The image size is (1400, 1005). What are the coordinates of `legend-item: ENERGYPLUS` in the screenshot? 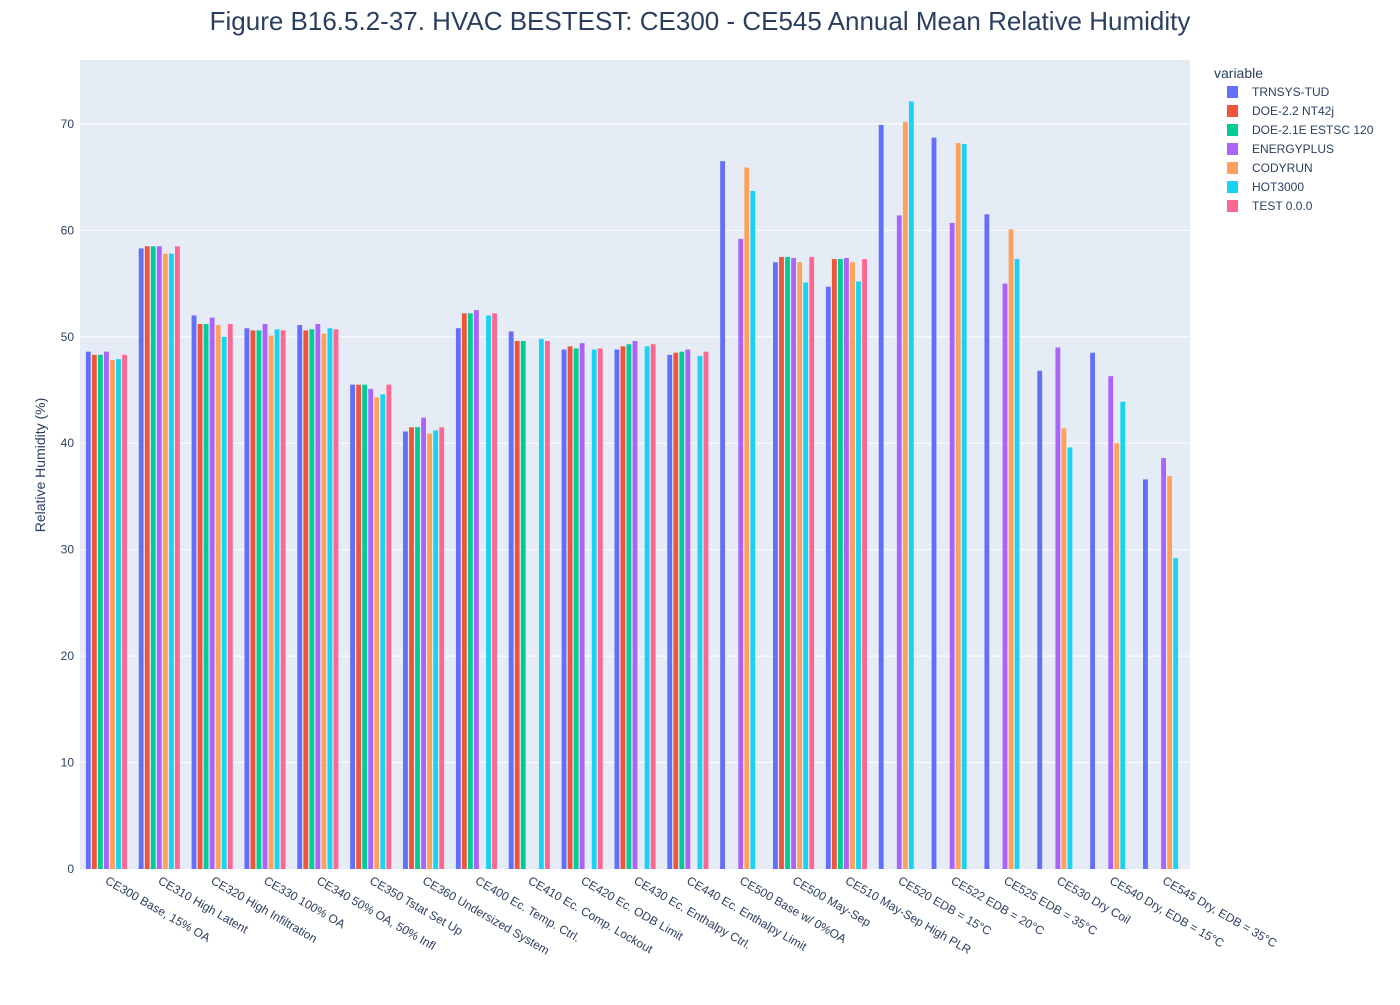 It's located at (1280, 149).